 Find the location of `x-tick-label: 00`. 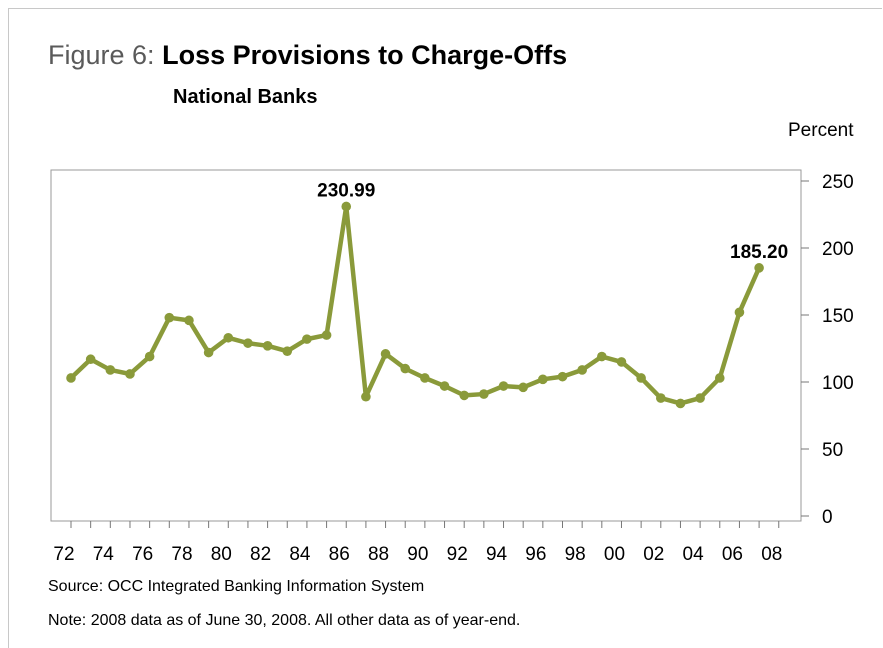

x-tick-label: 00 is located at coordinates (614, 554).